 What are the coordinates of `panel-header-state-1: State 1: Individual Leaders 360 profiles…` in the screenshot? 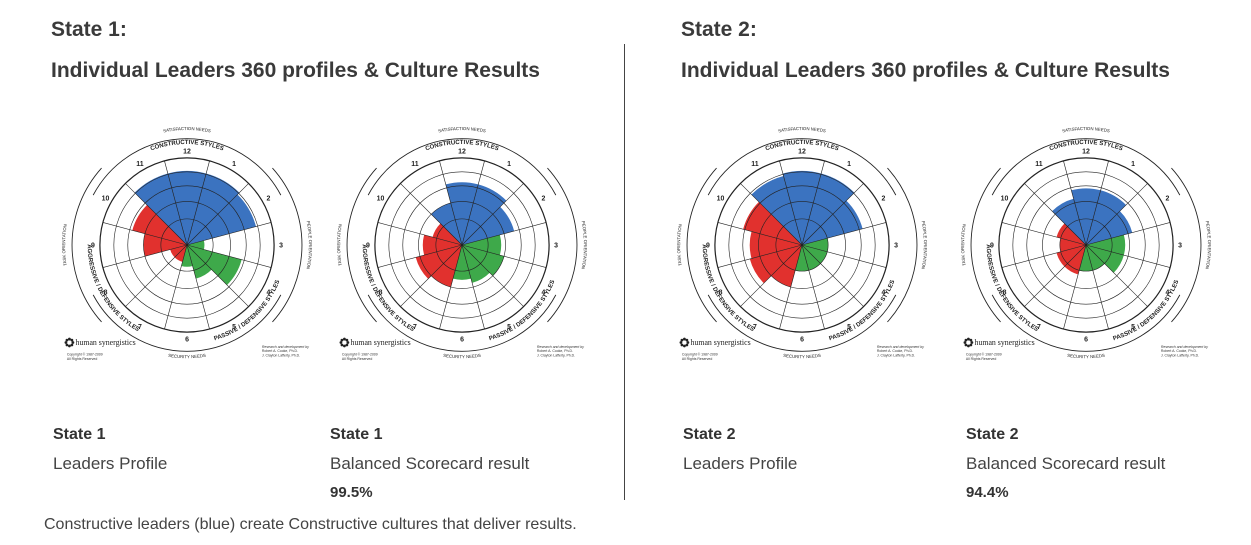 It's located at (295, 50).